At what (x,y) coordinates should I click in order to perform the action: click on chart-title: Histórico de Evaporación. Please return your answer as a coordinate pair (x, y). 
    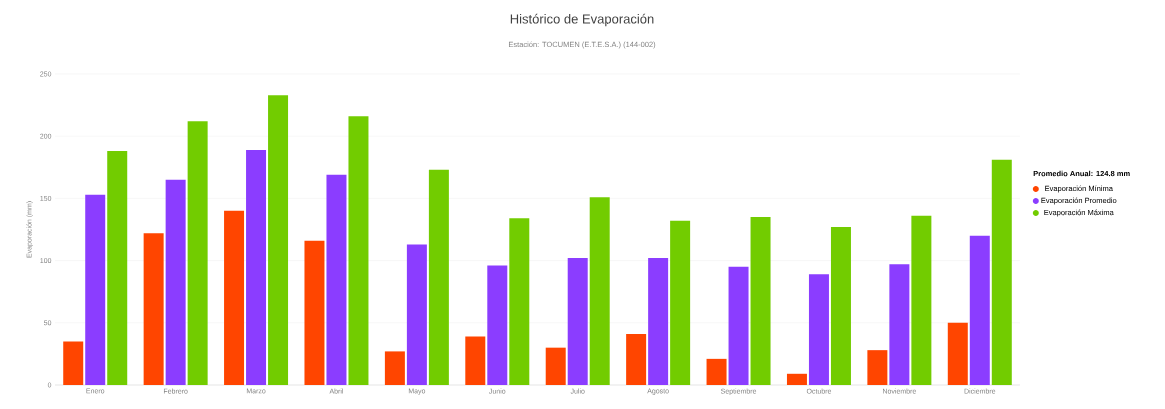
    Looking at the image, I should click on (582, 20).